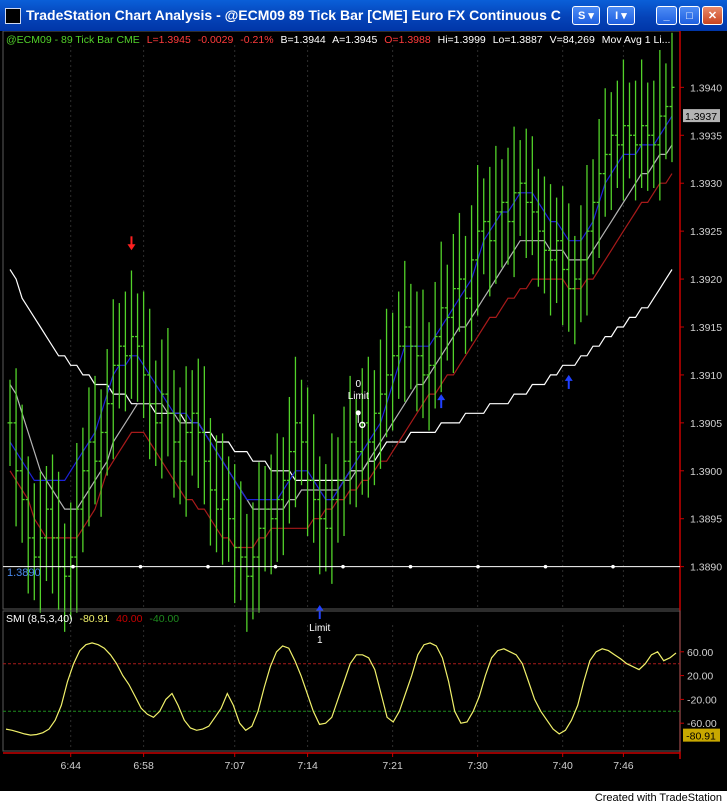 Image resolution: width=727 pixels, height=807 pixels. What do you see at coordinates (234, 766) in the screenshot?
I see `time-tick-label: 7:07` at bounding box center [234, 766].